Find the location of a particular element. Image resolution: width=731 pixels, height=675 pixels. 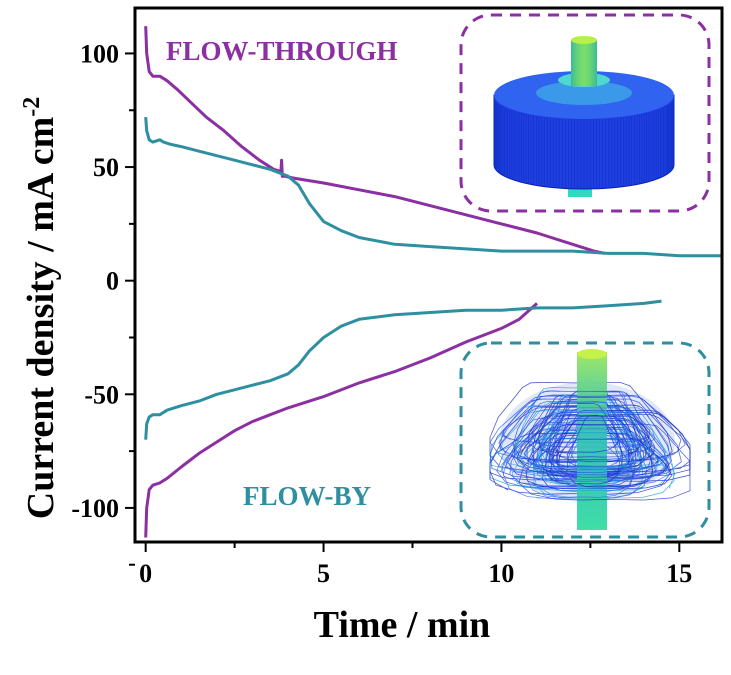

y-tick-label: 50 is located at coordinates (106, 167).